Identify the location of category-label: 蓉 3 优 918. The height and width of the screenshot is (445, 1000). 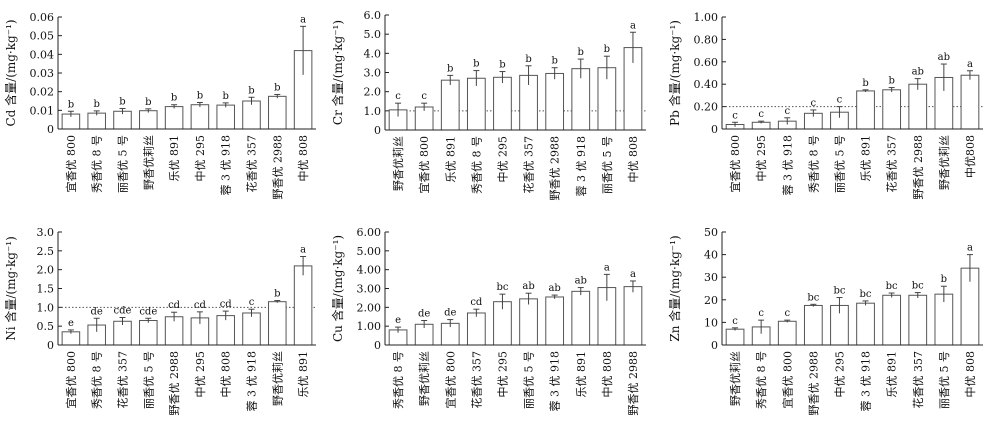
(866, 381).